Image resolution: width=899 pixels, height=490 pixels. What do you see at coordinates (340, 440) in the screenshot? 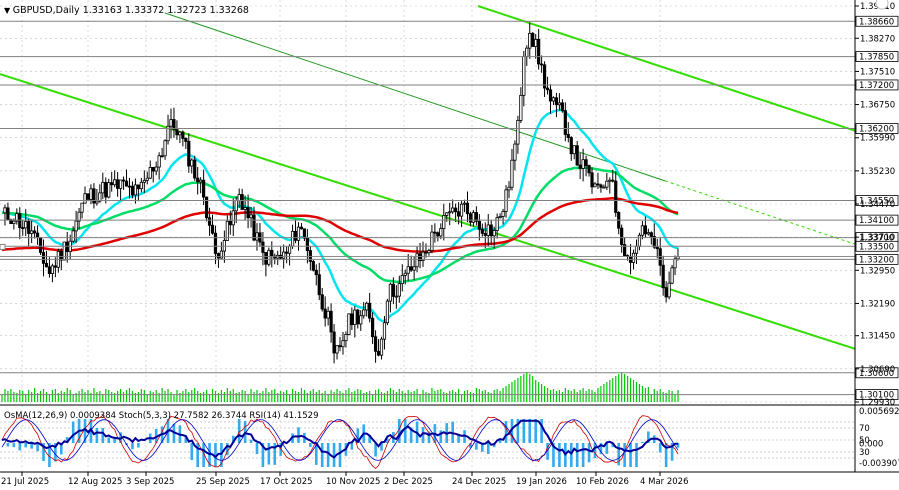
I see `stoch-signal-line` at bounding box center [340, 440].